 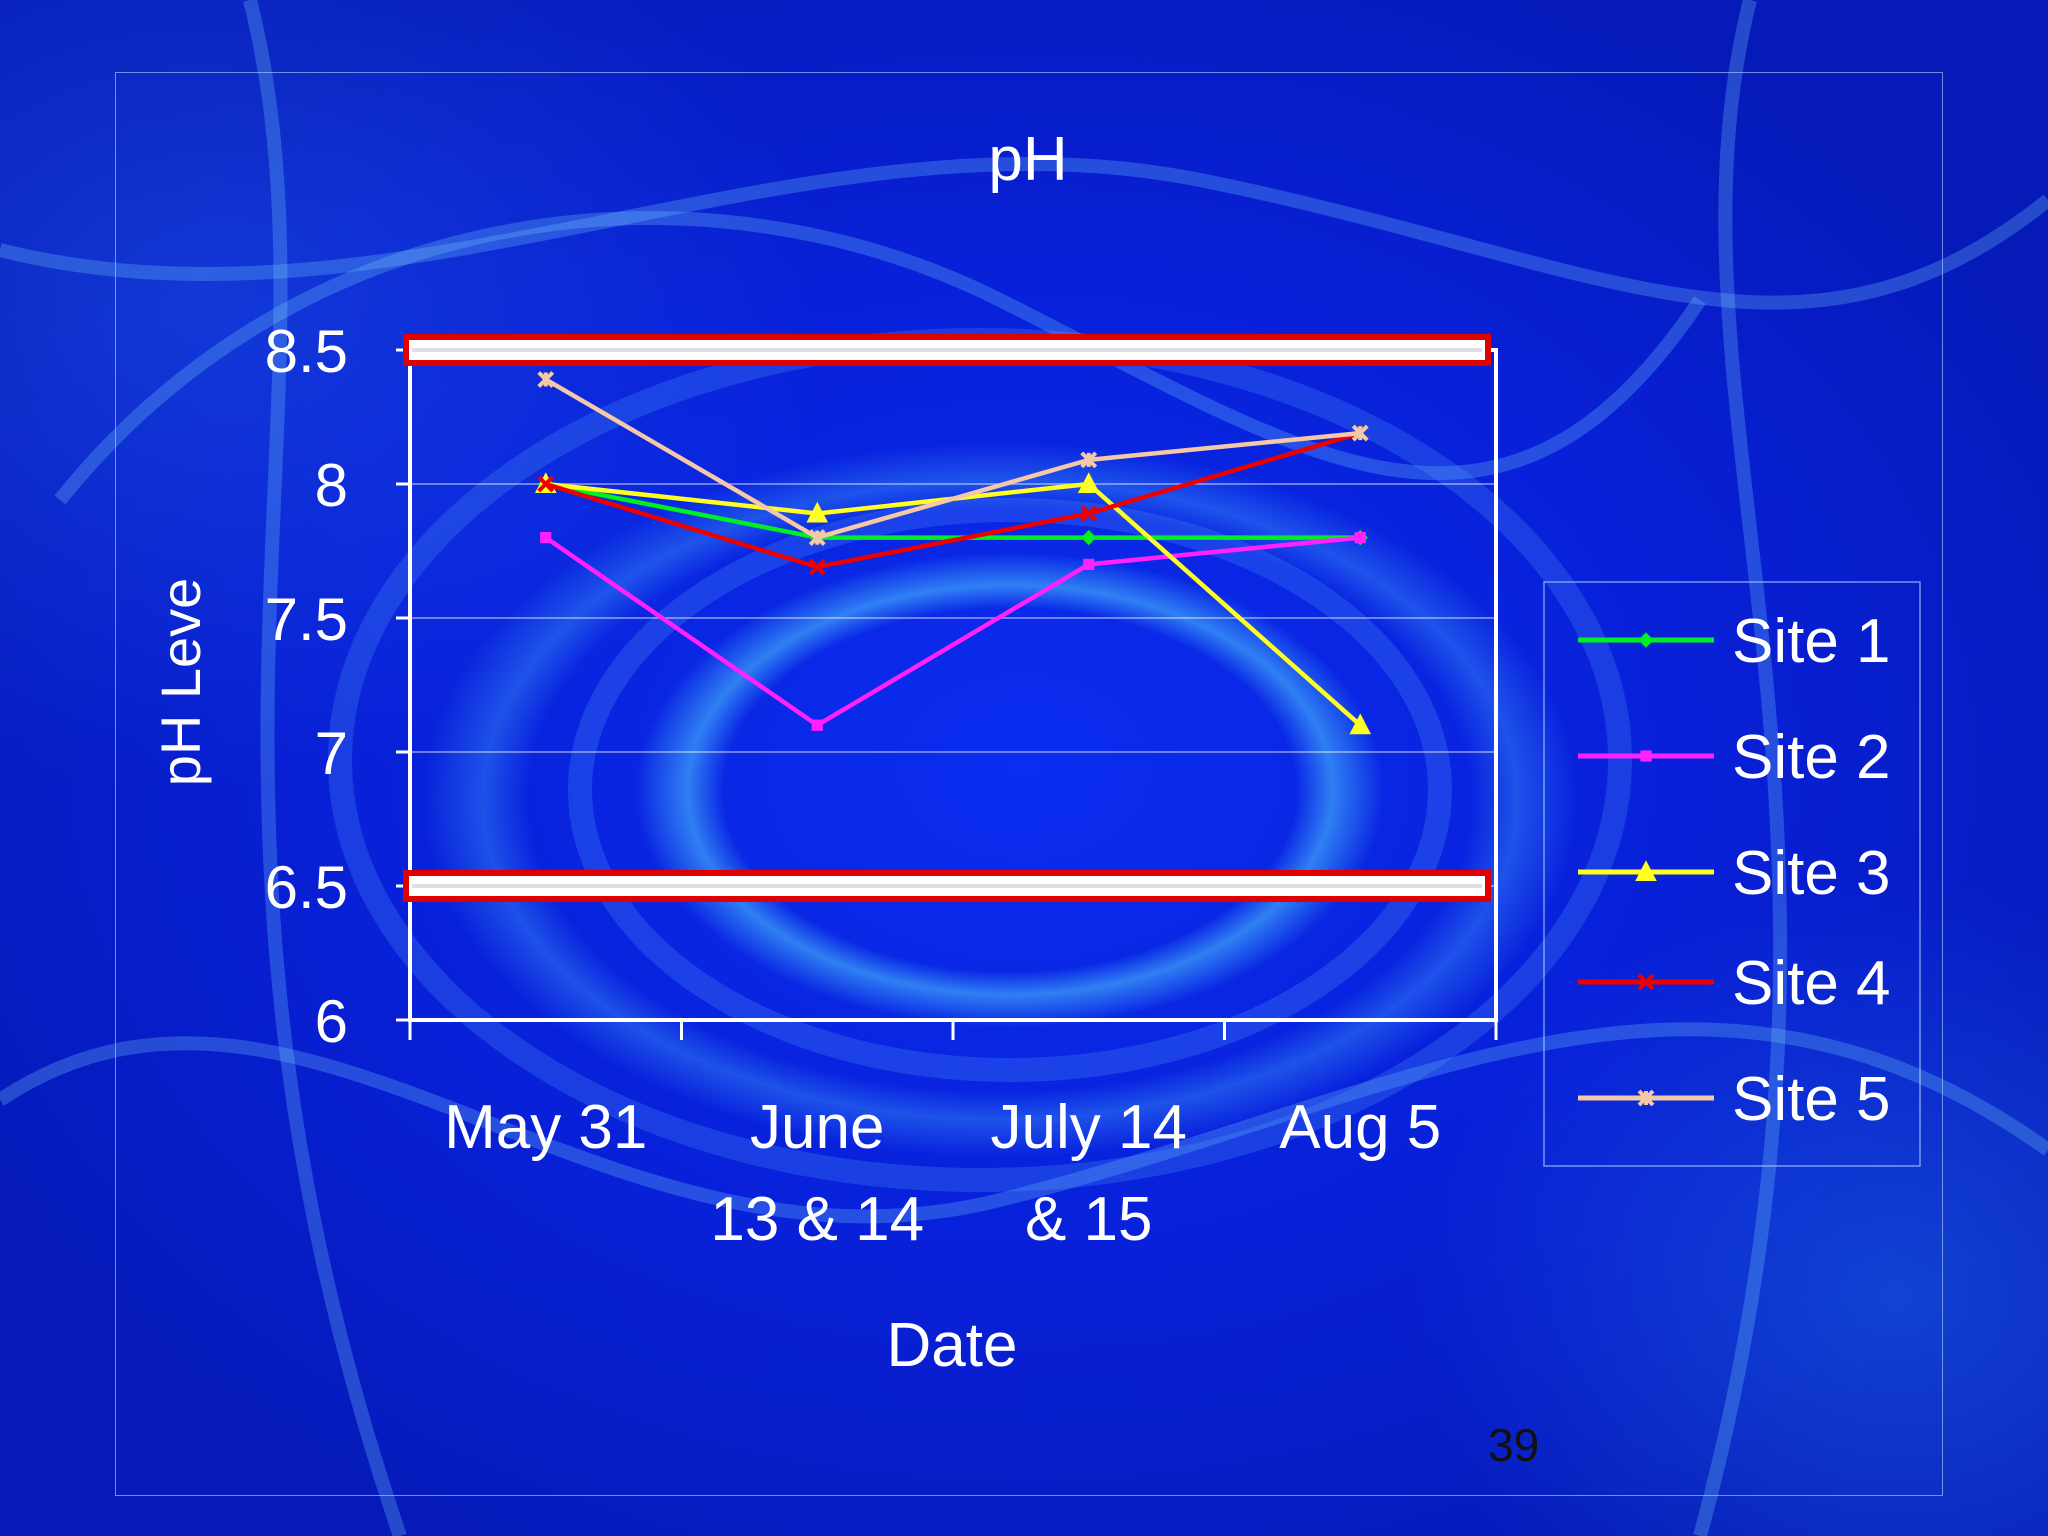 What do you see at coordinates (1089, 1127) in the screenshot?
I see `x-tick-label: July 14` at bounding box center [1089, 1127].